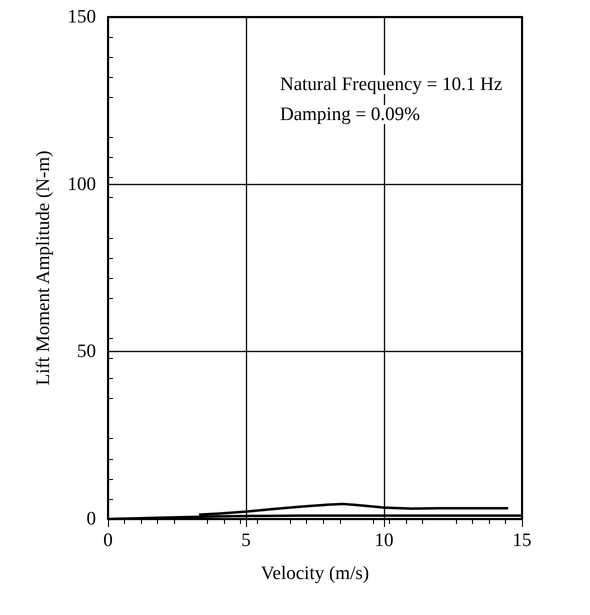 The image size is (590, 615). Describe the element at coordinates (82, 184) in the screenshot. I see `y-tick-label: 100` at that location.